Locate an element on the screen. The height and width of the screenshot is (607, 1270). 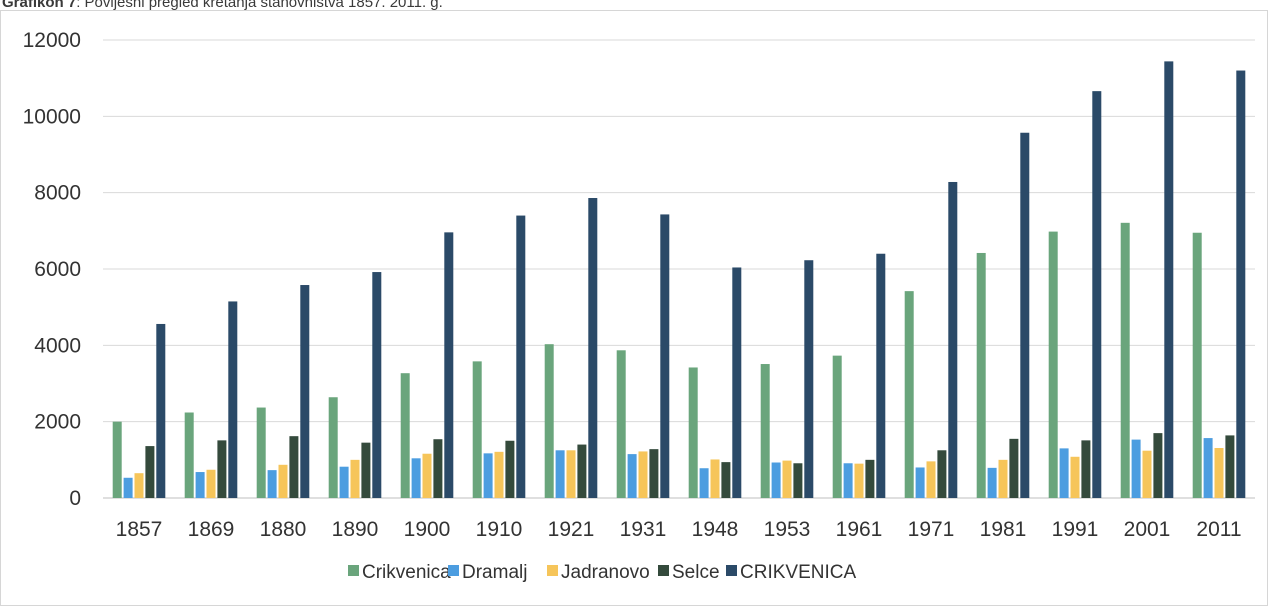
bar-crikvenica-1961 is located at coordinates (837, 426).